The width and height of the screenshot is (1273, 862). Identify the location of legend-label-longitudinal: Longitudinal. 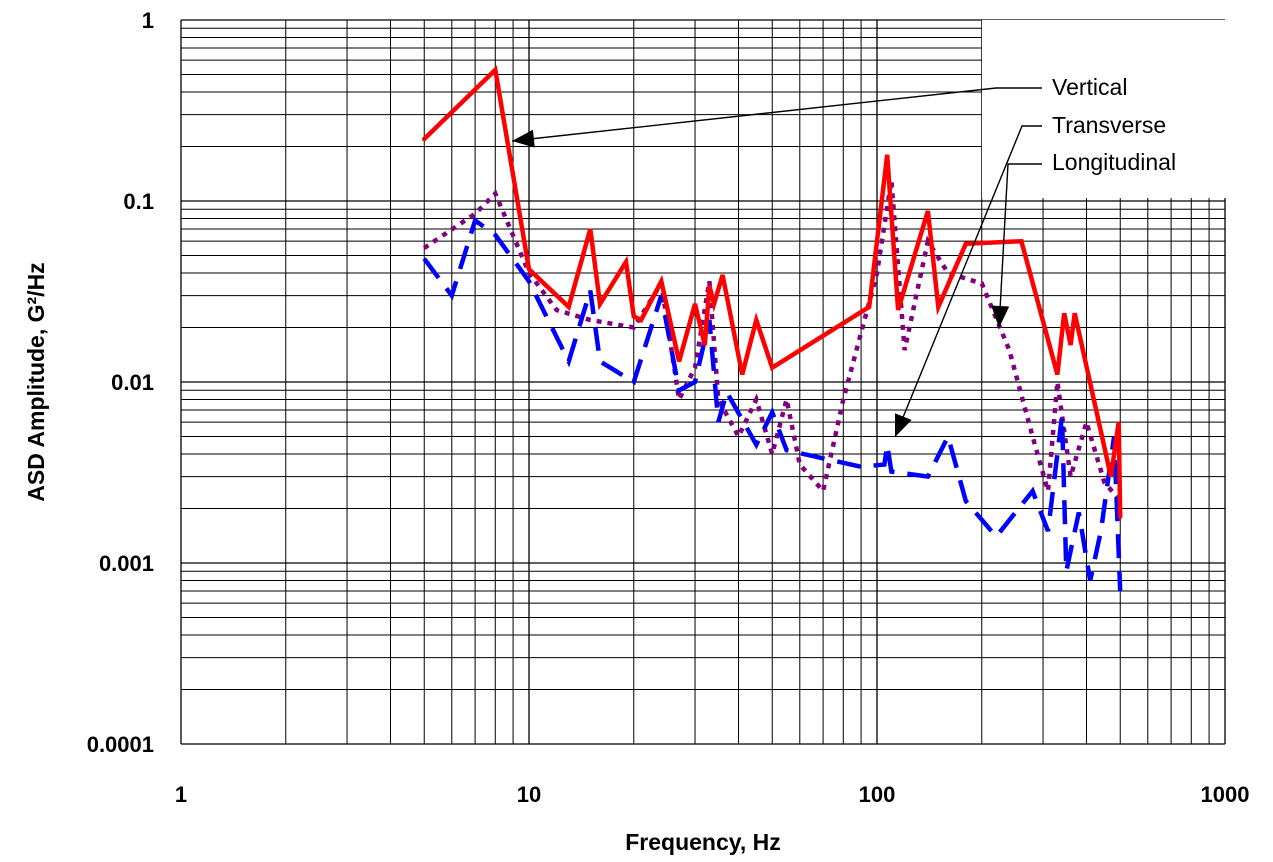
(1114, 162).